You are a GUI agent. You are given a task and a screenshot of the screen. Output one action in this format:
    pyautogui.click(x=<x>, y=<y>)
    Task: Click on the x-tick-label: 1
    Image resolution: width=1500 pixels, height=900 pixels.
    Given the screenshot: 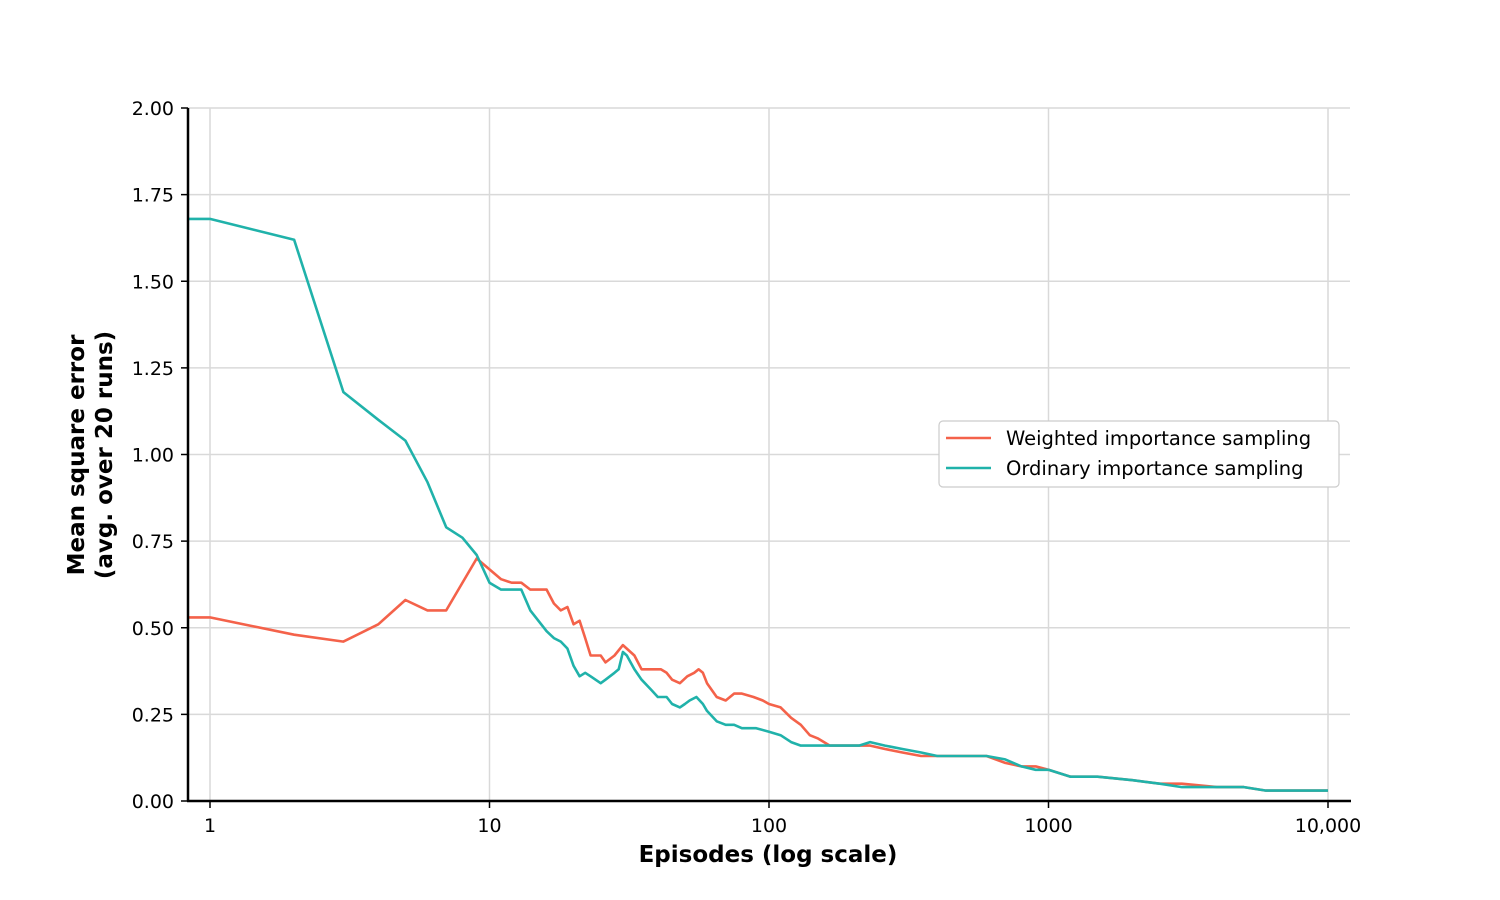 What is the action you would take?
    pyautogui.click(x=210, y=826)
    